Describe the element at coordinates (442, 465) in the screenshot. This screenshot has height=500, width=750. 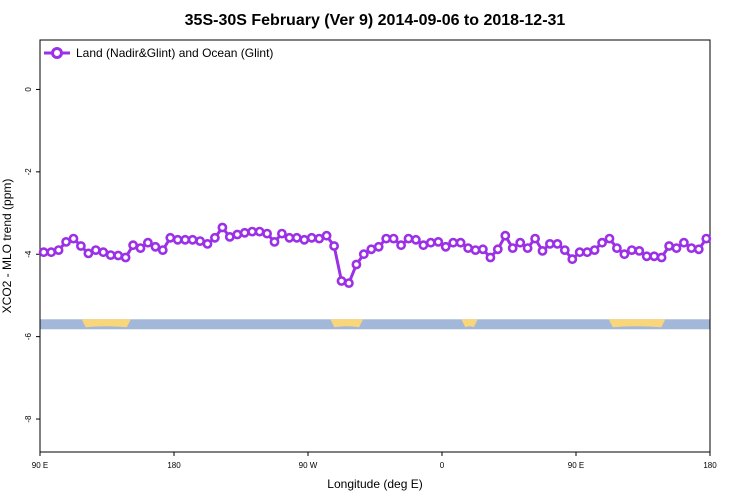
I see `x-tick-label: 0` at that location.